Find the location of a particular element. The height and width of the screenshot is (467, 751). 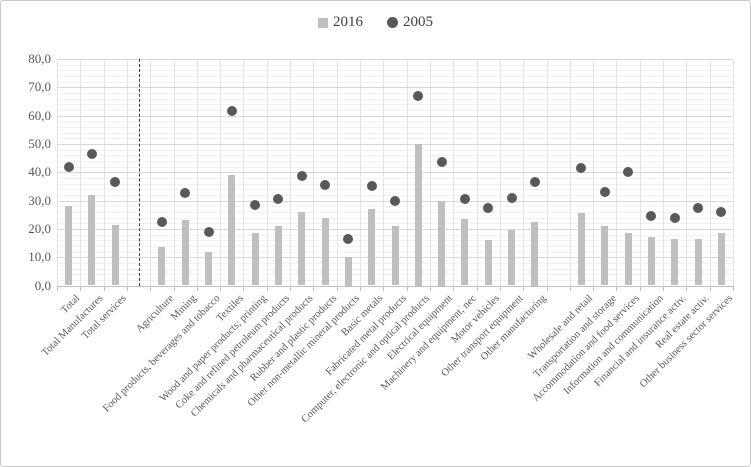

legend-2016-label: 2016 is located at coordinates (348, 22).